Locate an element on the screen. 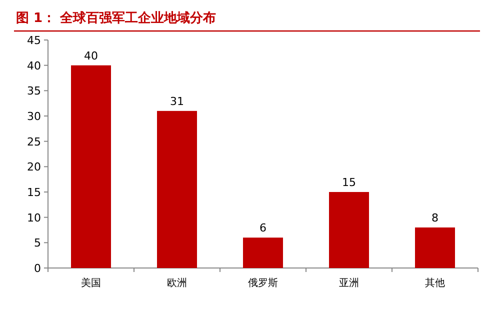 The width and height of the screenshot is (493, 333). y-tick-label: 15 is located at coordinates (34, 192).